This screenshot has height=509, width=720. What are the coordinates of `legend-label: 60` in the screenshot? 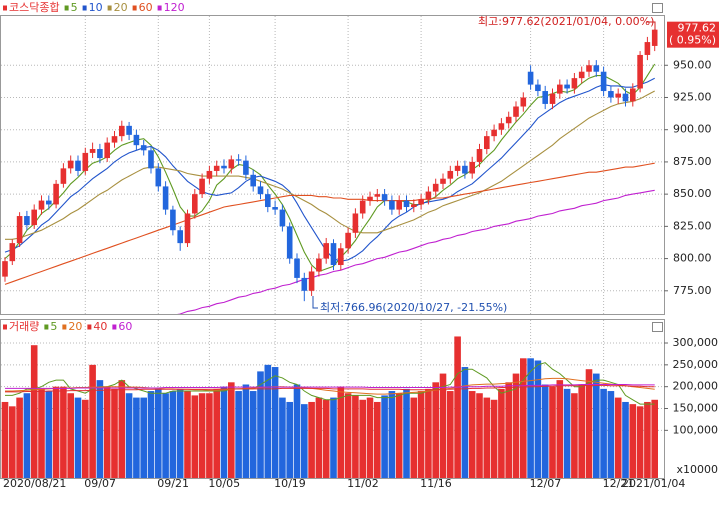 It's located at (146, 7).